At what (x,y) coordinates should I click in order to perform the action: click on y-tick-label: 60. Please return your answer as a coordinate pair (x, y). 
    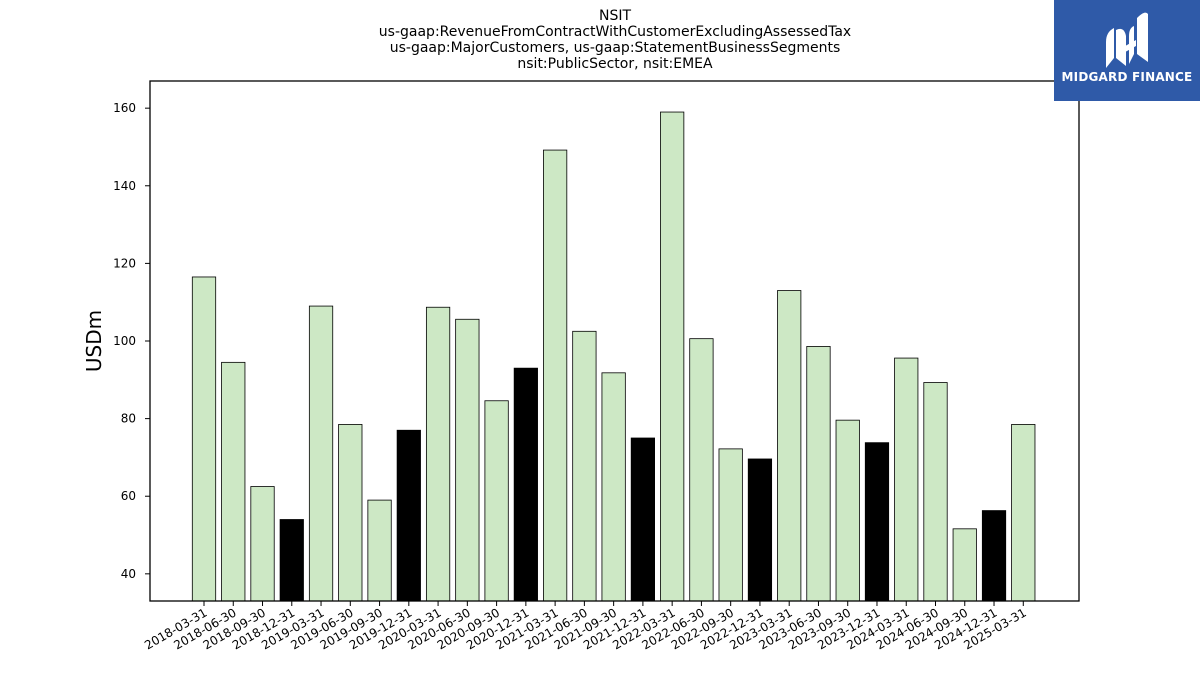
    Looking at the image, I should click on (128, 496).